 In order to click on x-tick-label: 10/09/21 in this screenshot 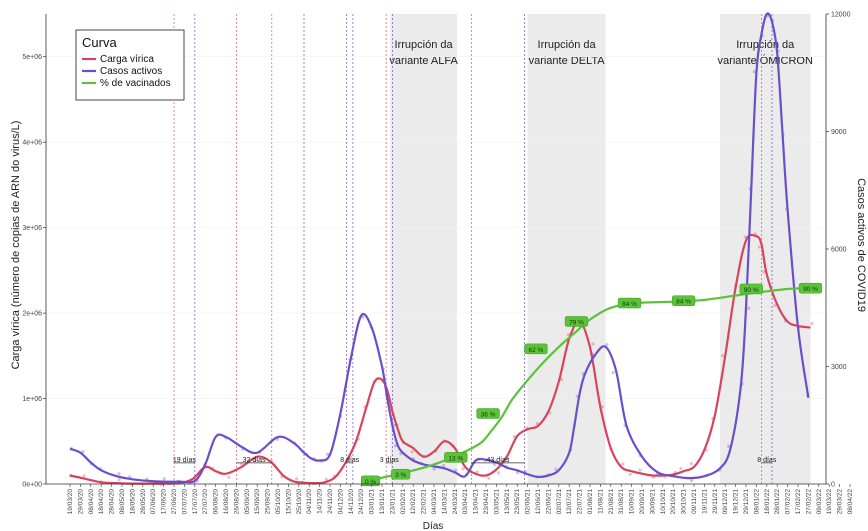, I will do `click(632, 502)`.